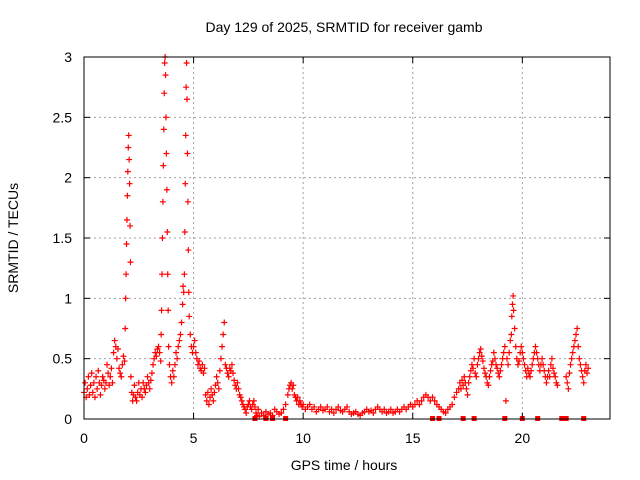 The height and width of the screenshot is (480, 640). Describe the element at coordinates (63, 359) in the screenshot. I see `y-tick-label: 0.5` at that location.